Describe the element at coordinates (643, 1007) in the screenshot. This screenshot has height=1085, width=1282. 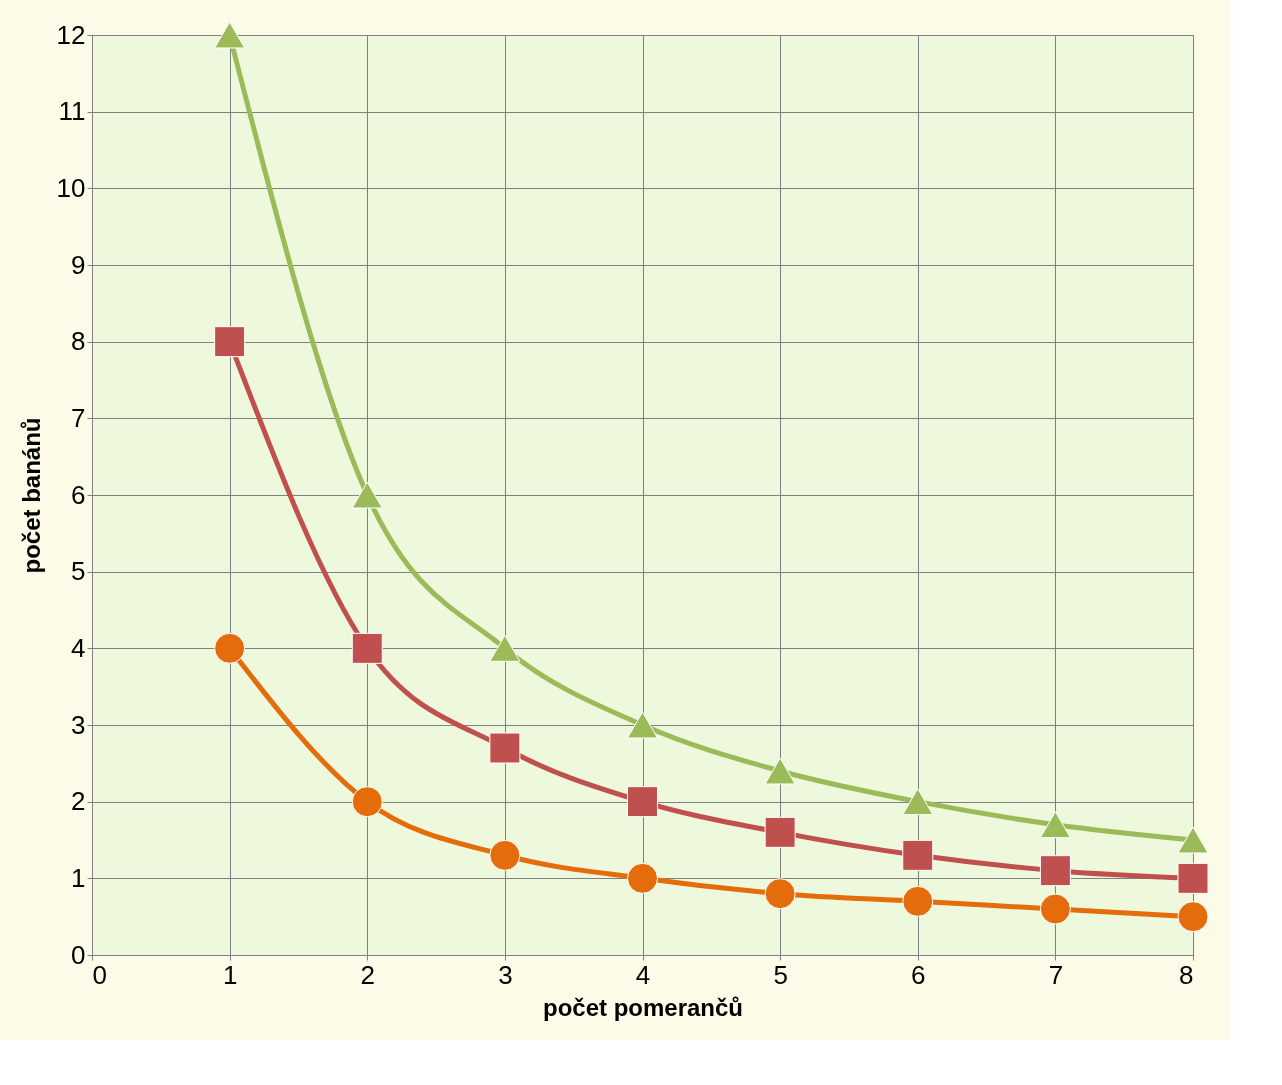
I see `x-axis-title: počet pomerančů` at that location.